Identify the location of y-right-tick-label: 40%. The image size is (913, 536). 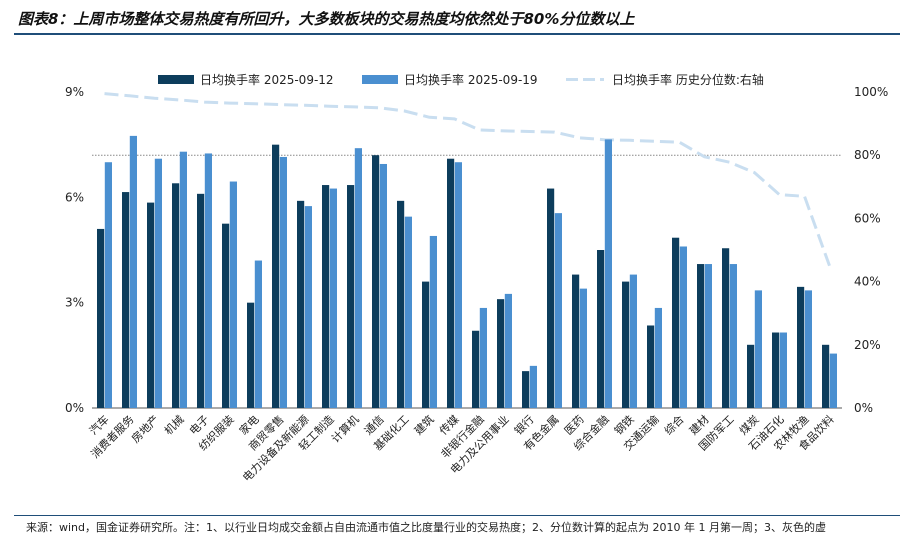
(867, 282).